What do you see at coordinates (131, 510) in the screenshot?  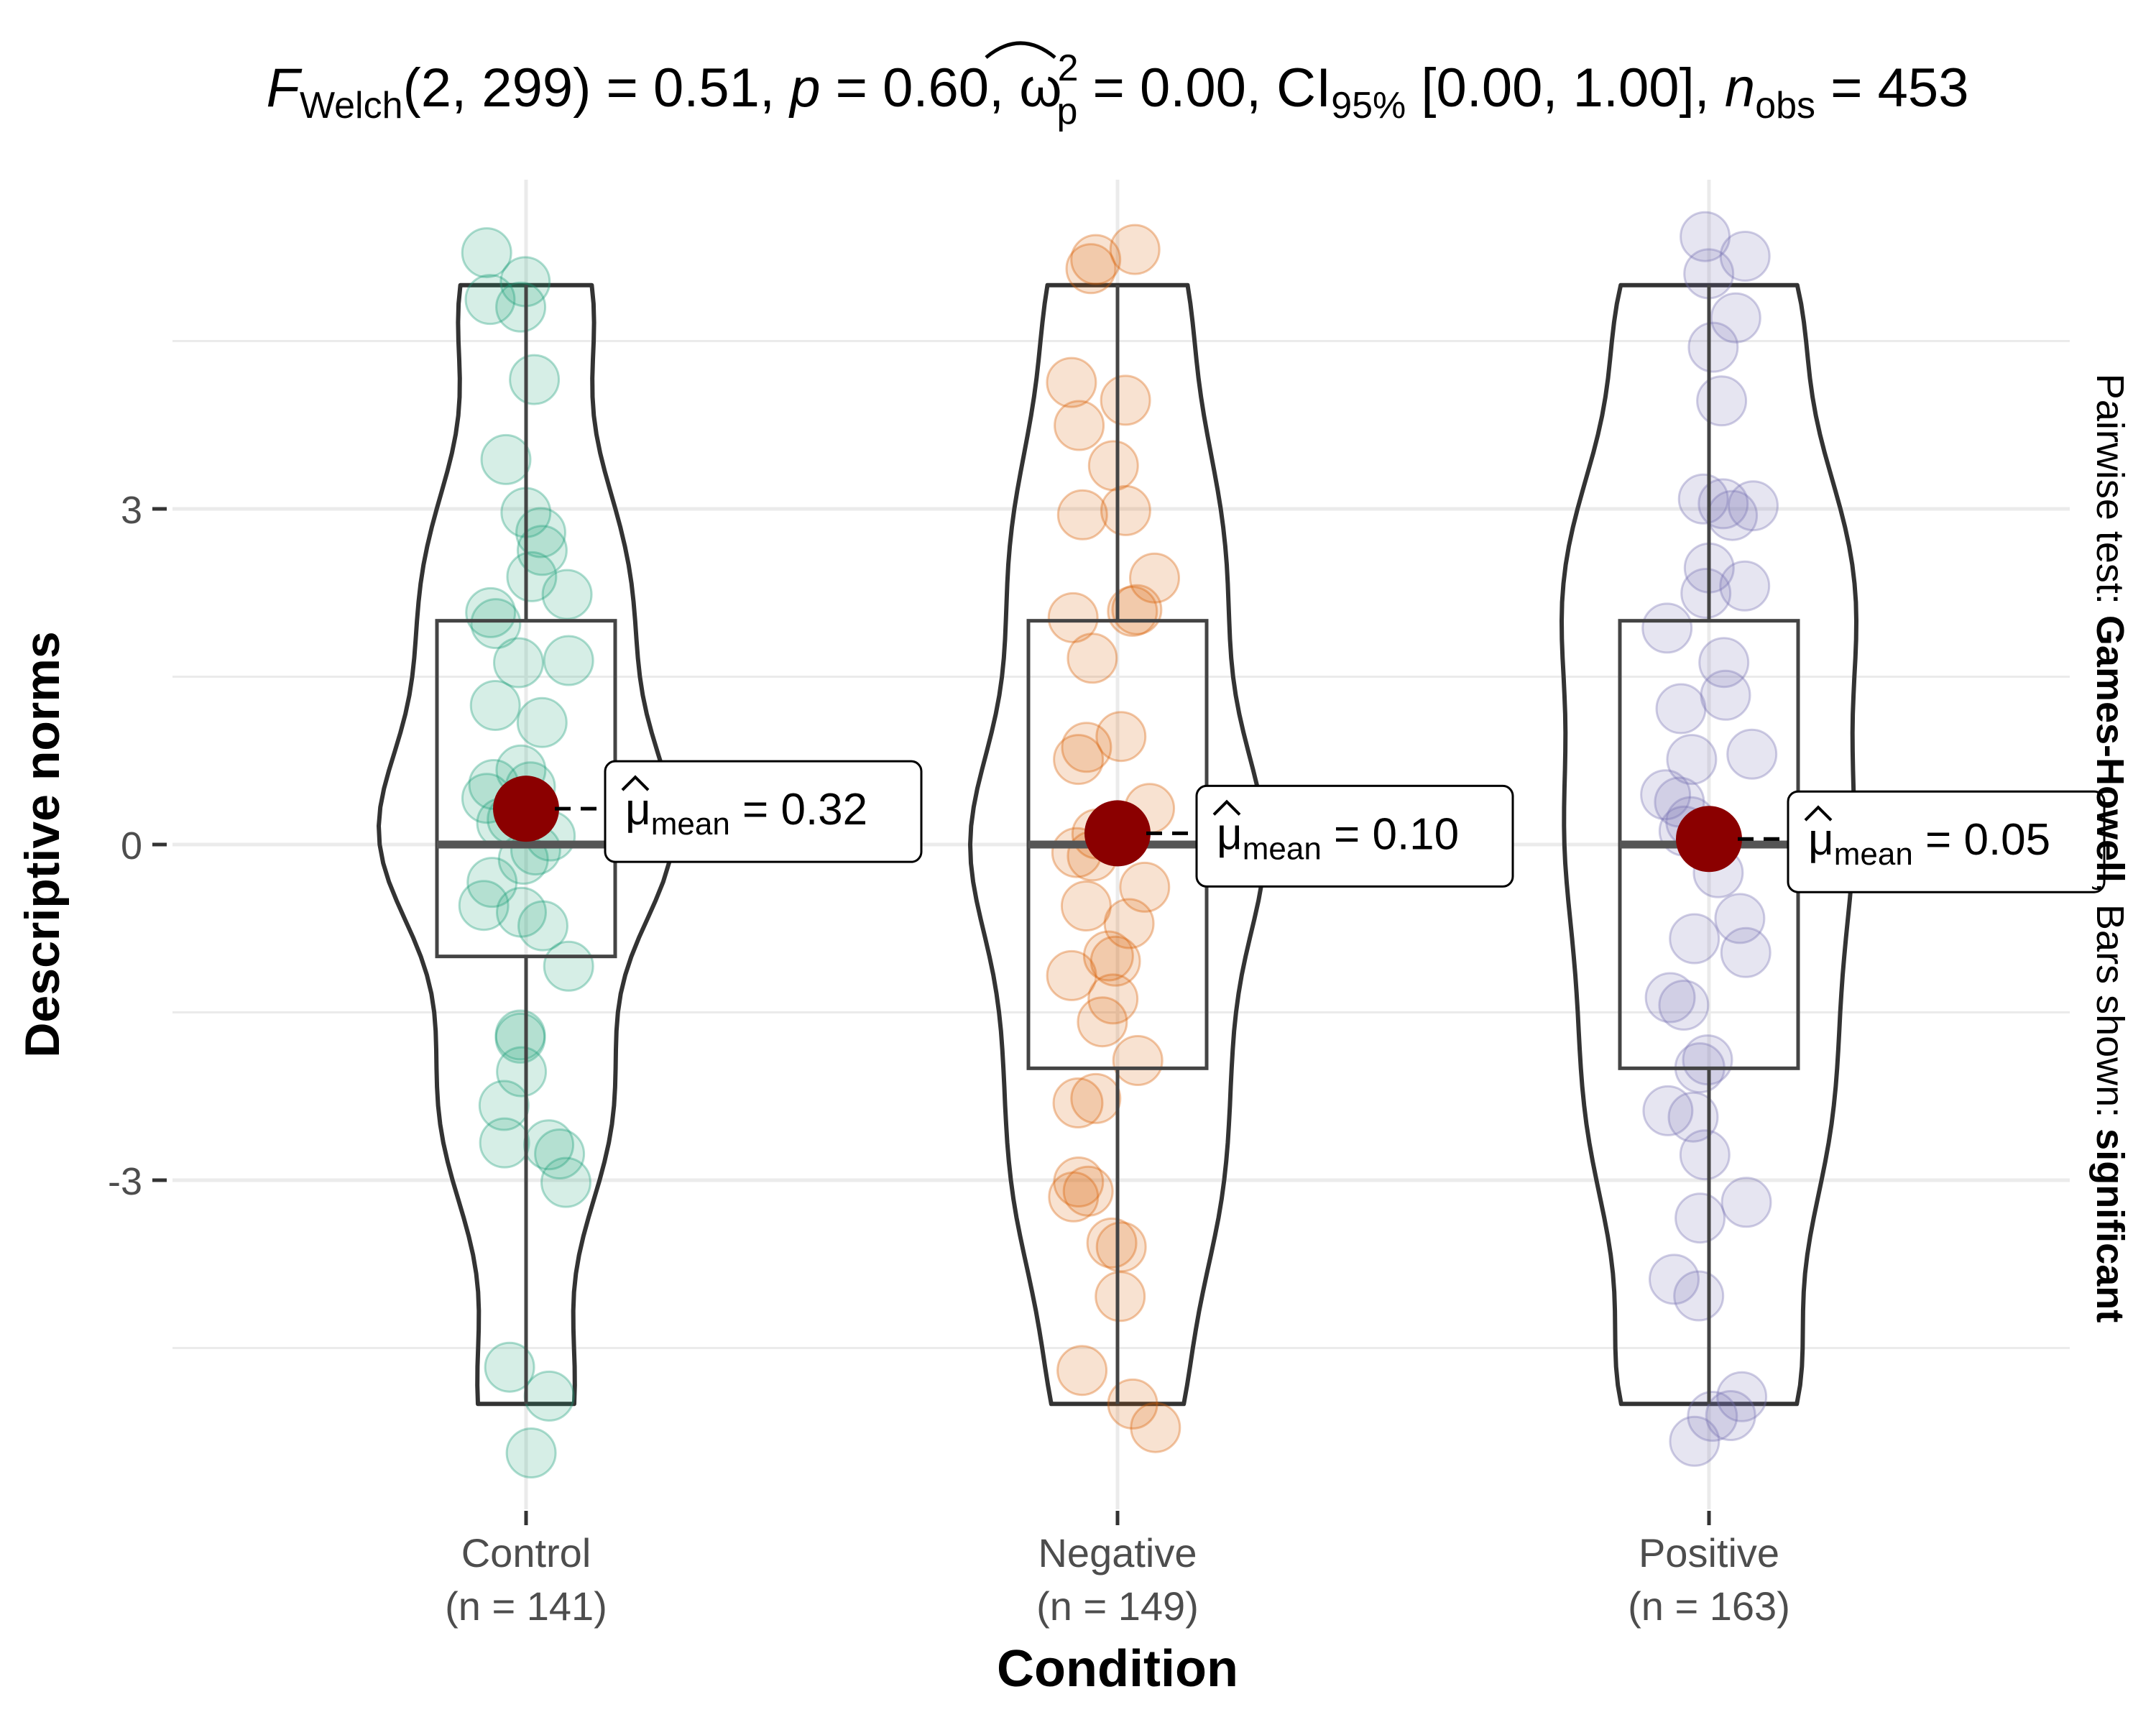 I see `y-tick-label: 3` at bounding box center [131, 510].